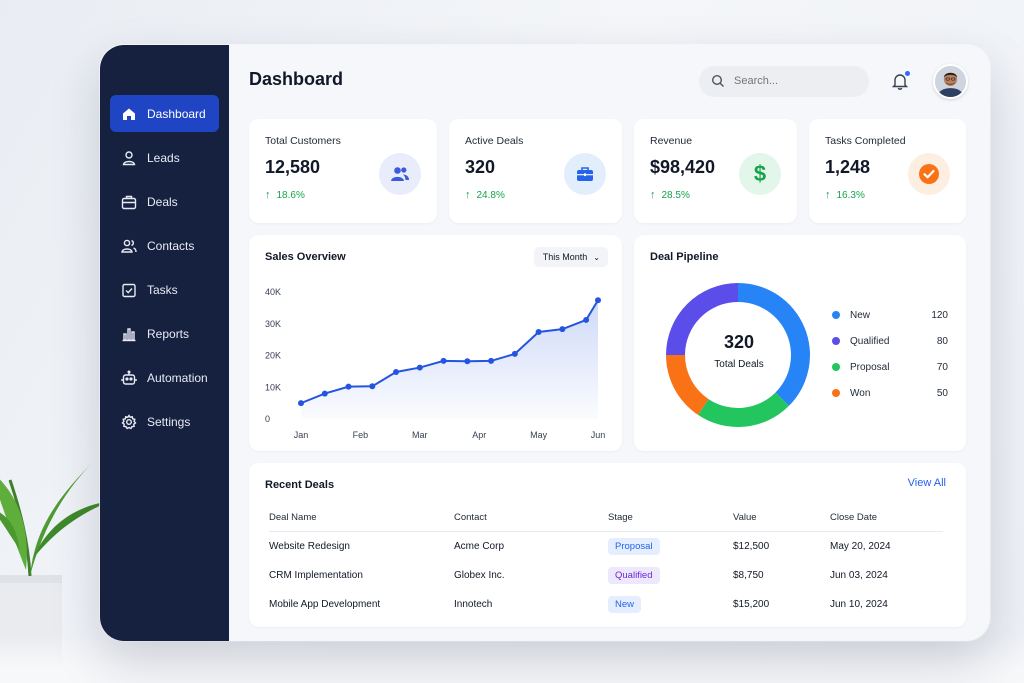  I want to click on sidebar-item-reports: Reports, so click(164, 333).